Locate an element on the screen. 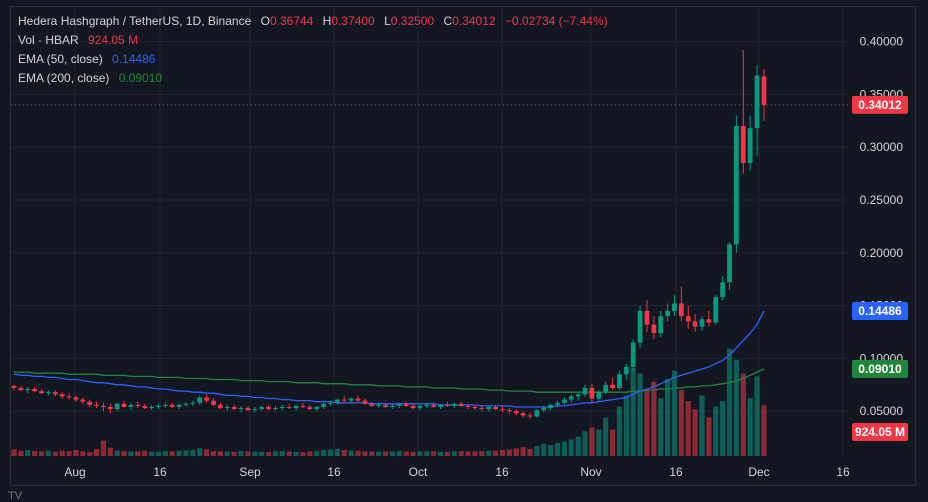 The image size is (928, 502). ema200-row: EMA (200, close) 0.09010 is located at coordinates (313, 78).